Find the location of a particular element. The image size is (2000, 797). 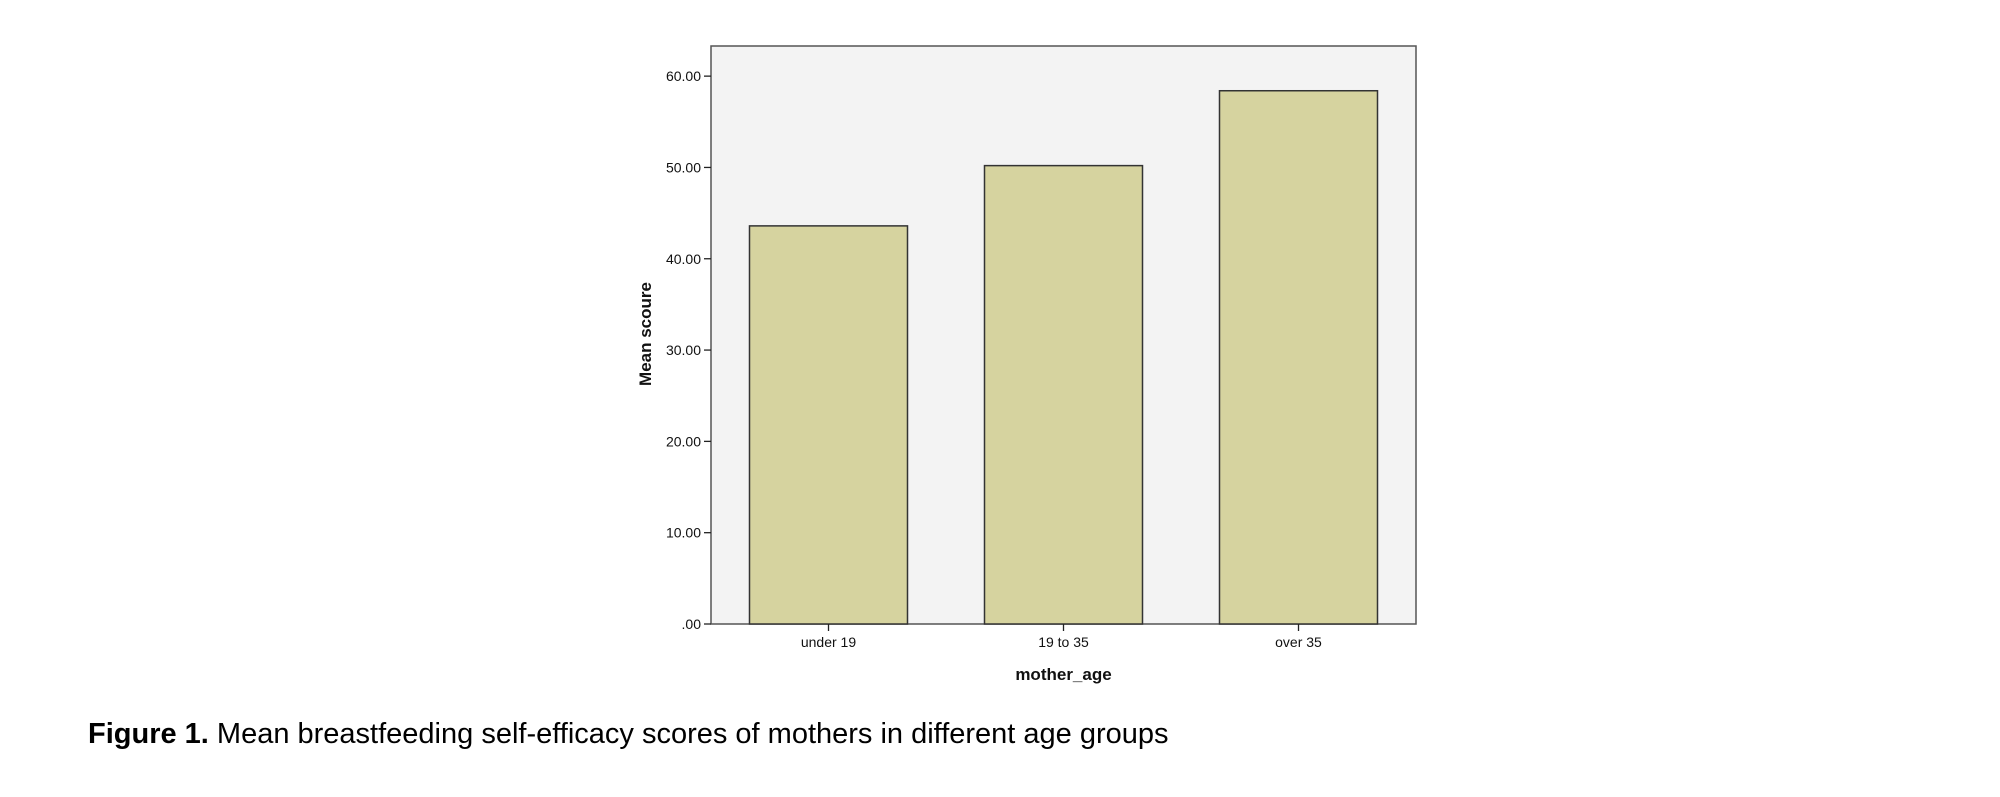

x-axis: under 19 19 to 35 over 35 is located at coordinates (1061, 637).